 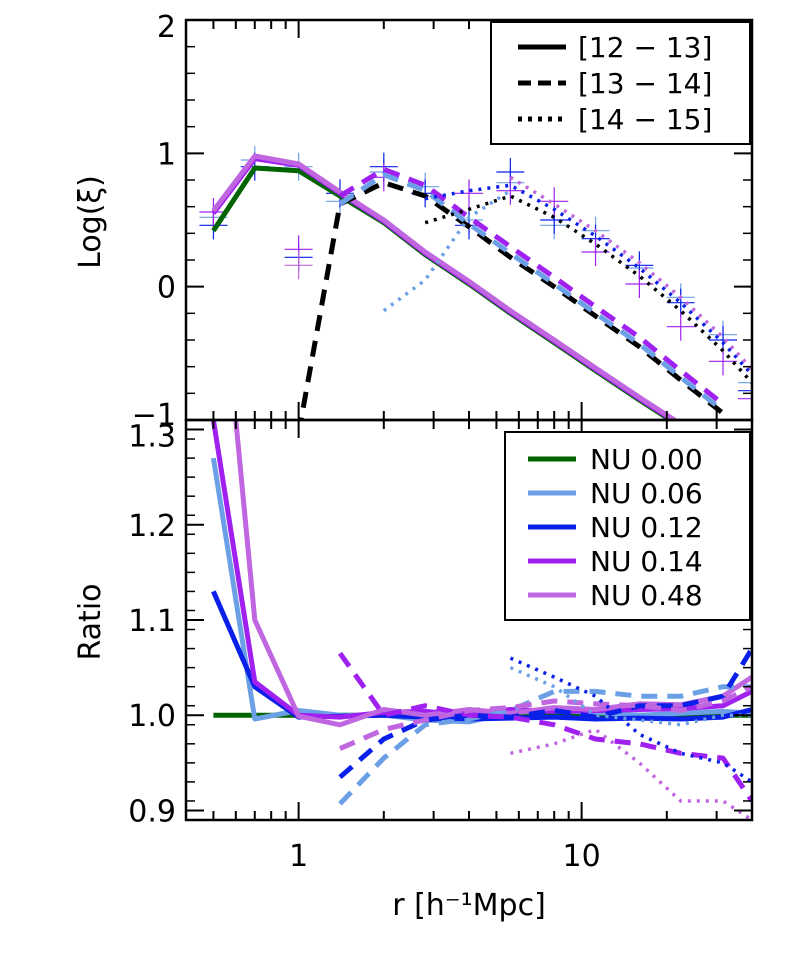 I want to click on top-y-tick-label: 0, so click(x=166, y=288).